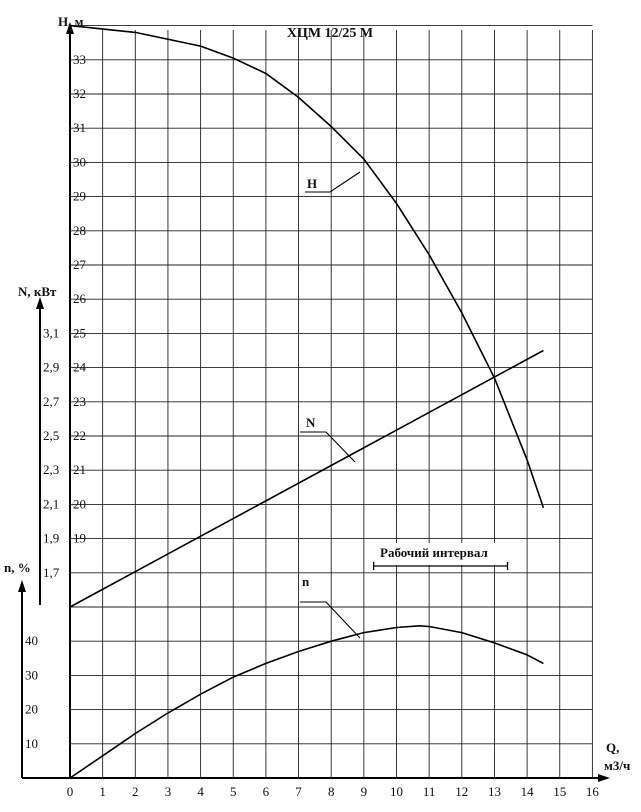 The height and width of the screenshot is (812, 641). What do you see at coordinates (79, 538) in the screenshot?
I see `h-tick-label: 19` at bounding box center [79, 538].